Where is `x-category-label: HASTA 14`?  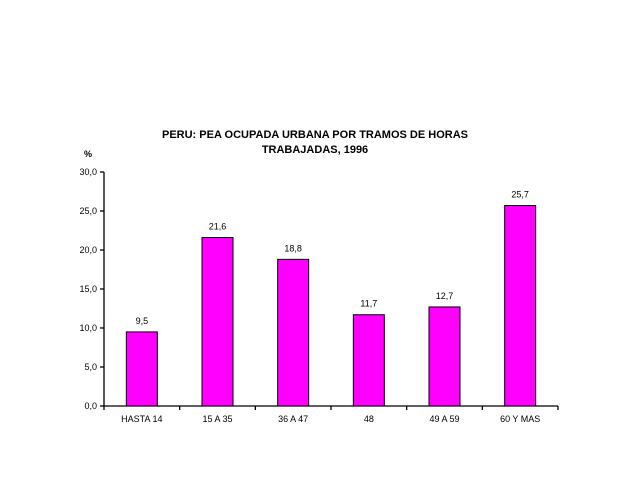
x-category-label: HASTA 14 is located at coordinates (141, 419).